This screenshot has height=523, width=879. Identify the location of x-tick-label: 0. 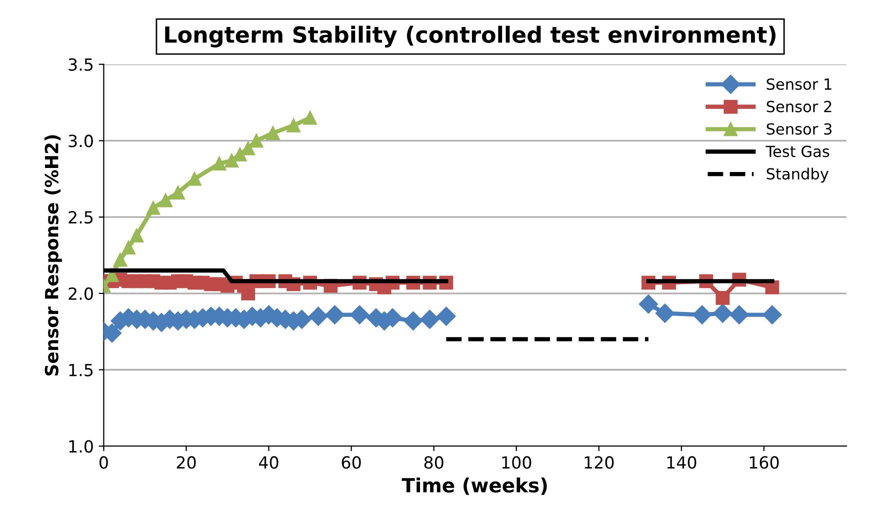
(104, 462).